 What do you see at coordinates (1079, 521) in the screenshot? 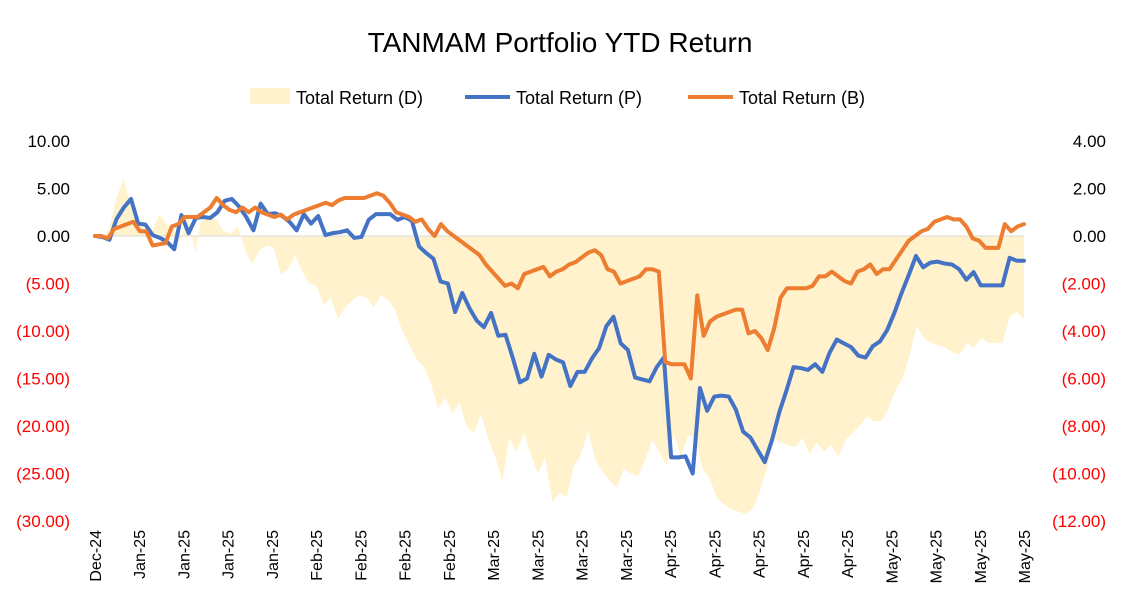
I see `right-tick-label: (12.00)` at bounding box center [1079, 521].